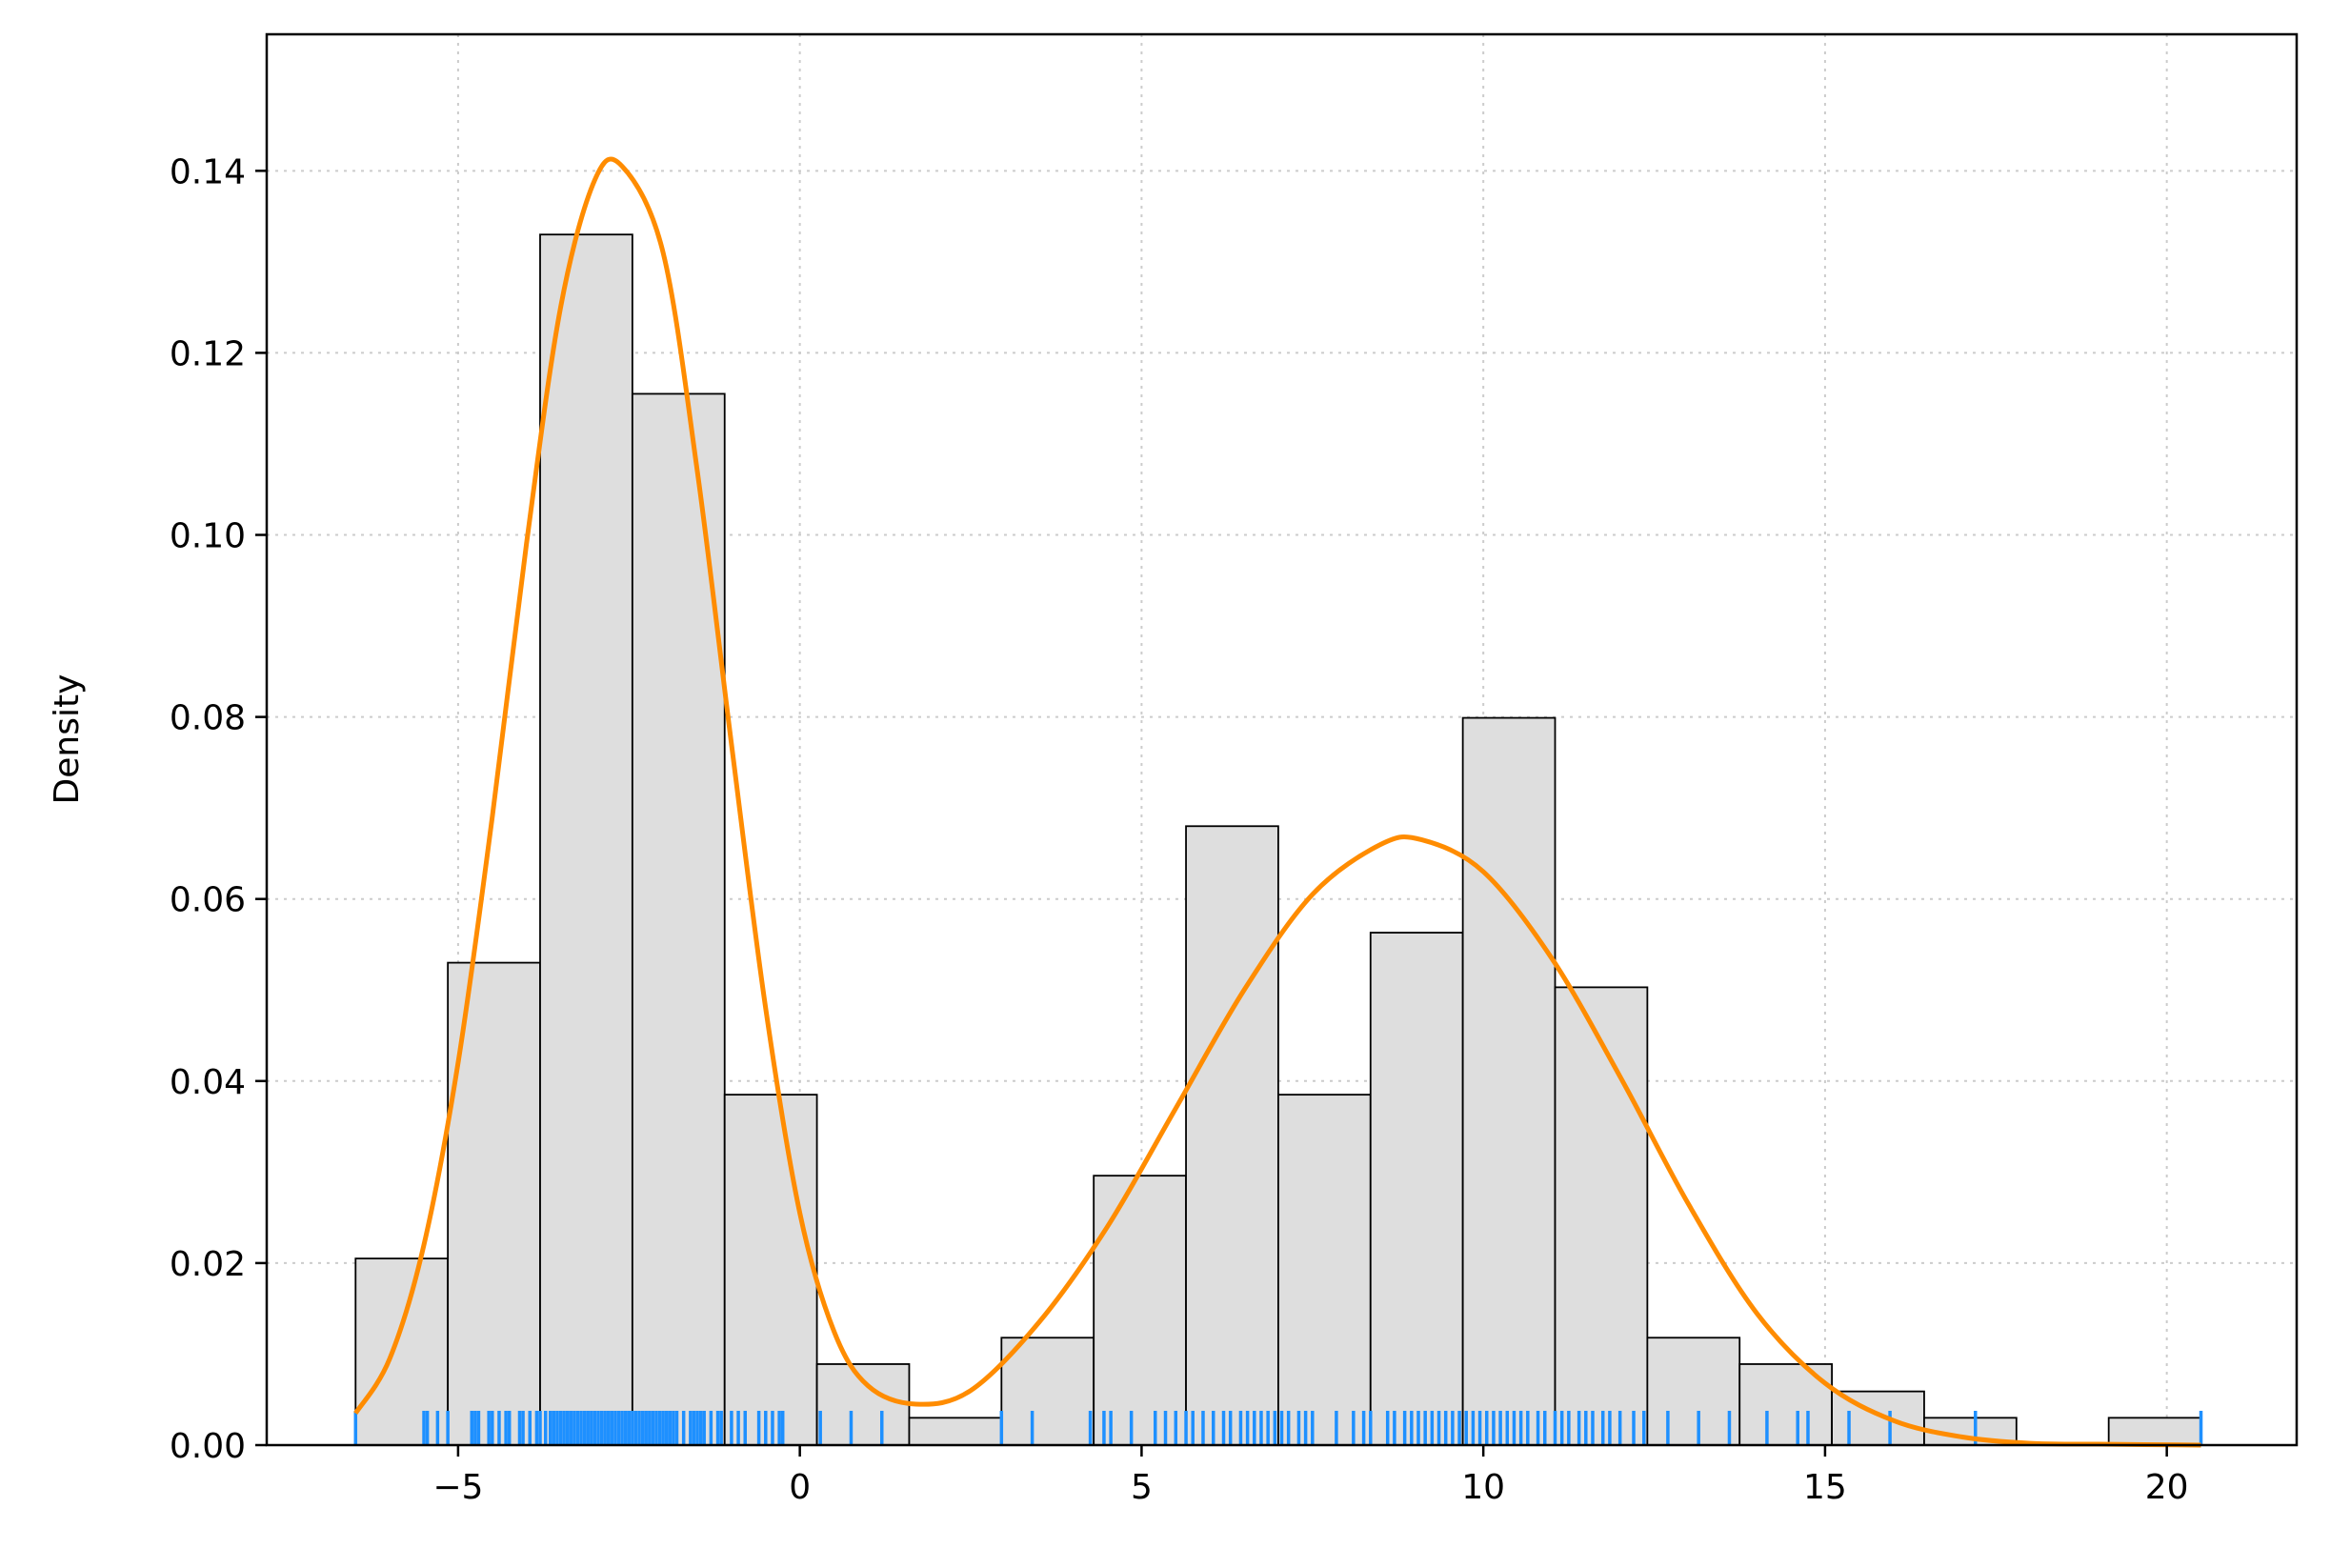  What do you see at coordinates (2167, 1487) in the screenshot?
I see `x-tick-label: 20` at bounding box center [2167, 1487].